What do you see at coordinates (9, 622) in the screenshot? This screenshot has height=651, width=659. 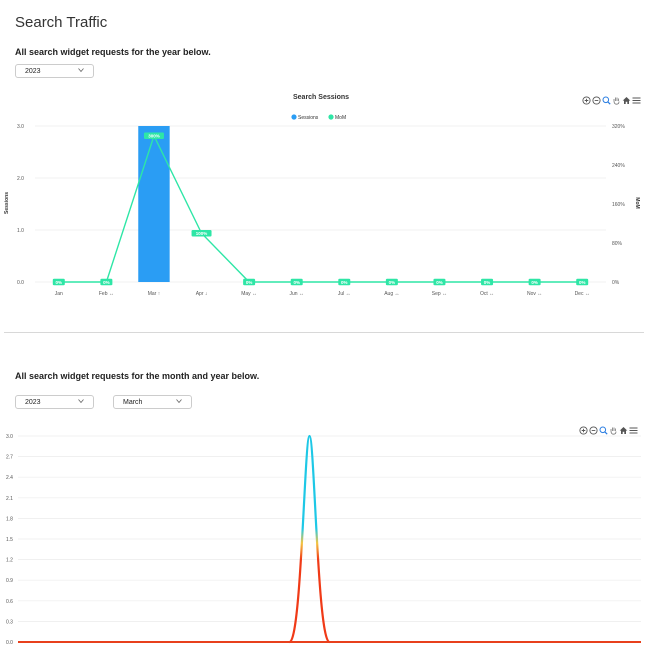 I see `y-tick-label: 0.3` at bounding box center [9, 622].